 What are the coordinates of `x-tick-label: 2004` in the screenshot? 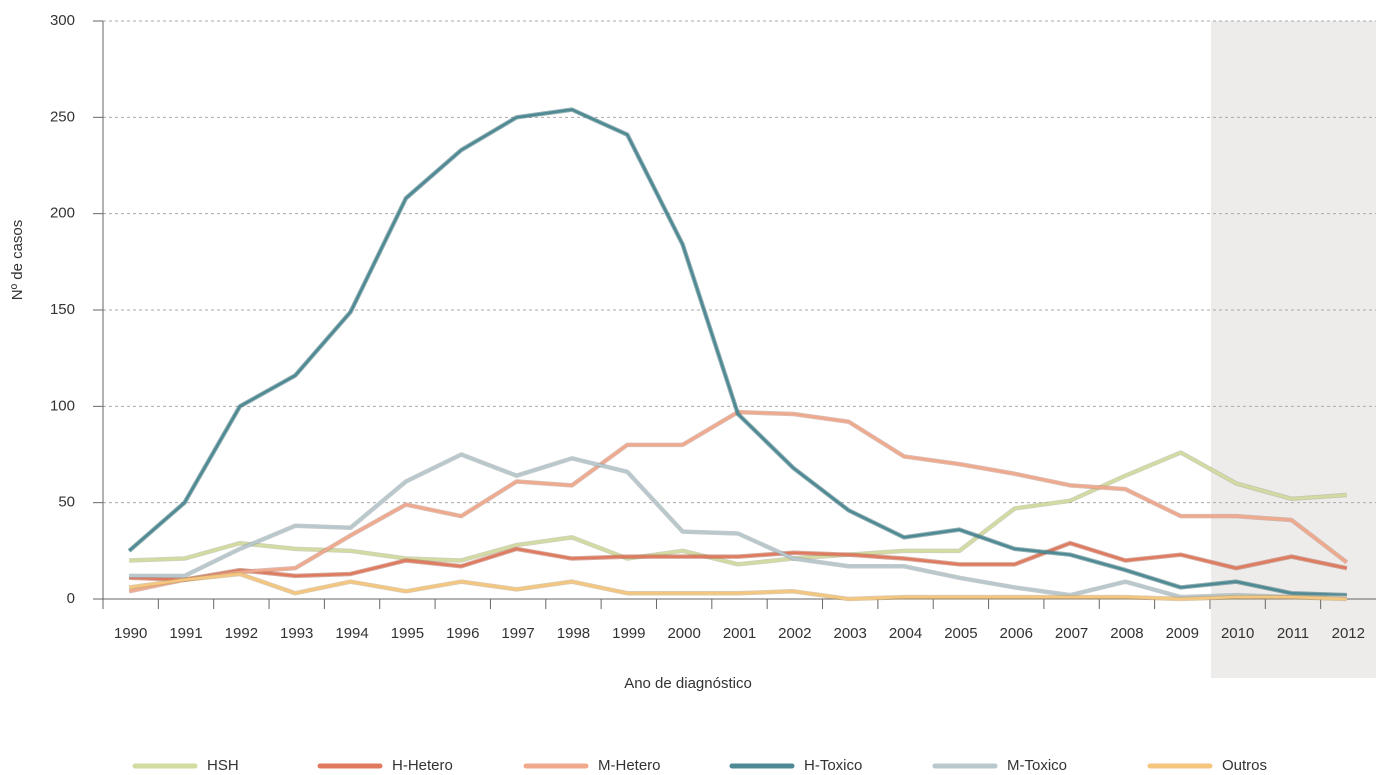 It's located at (905, 633).